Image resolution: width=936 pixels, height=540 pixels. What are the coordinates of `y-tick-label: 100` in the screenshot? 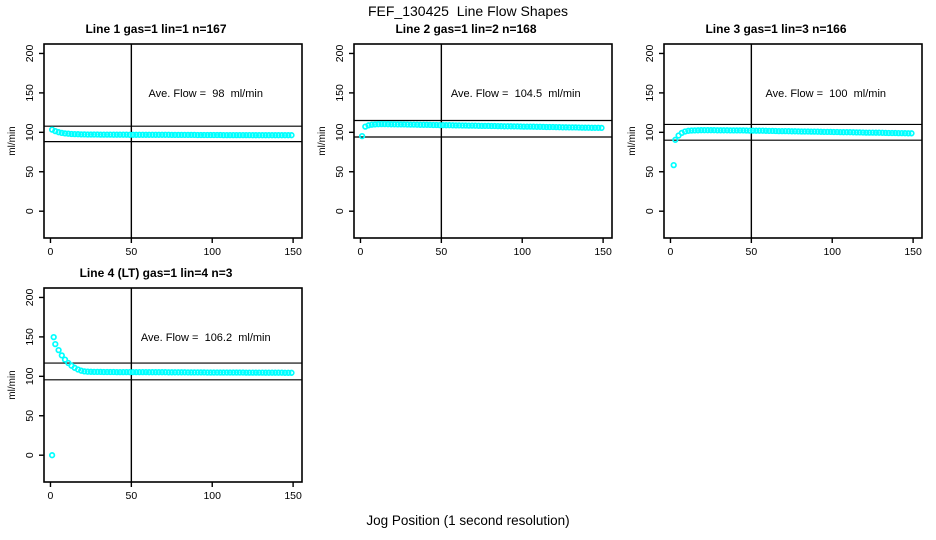 It's located at (30, 376).